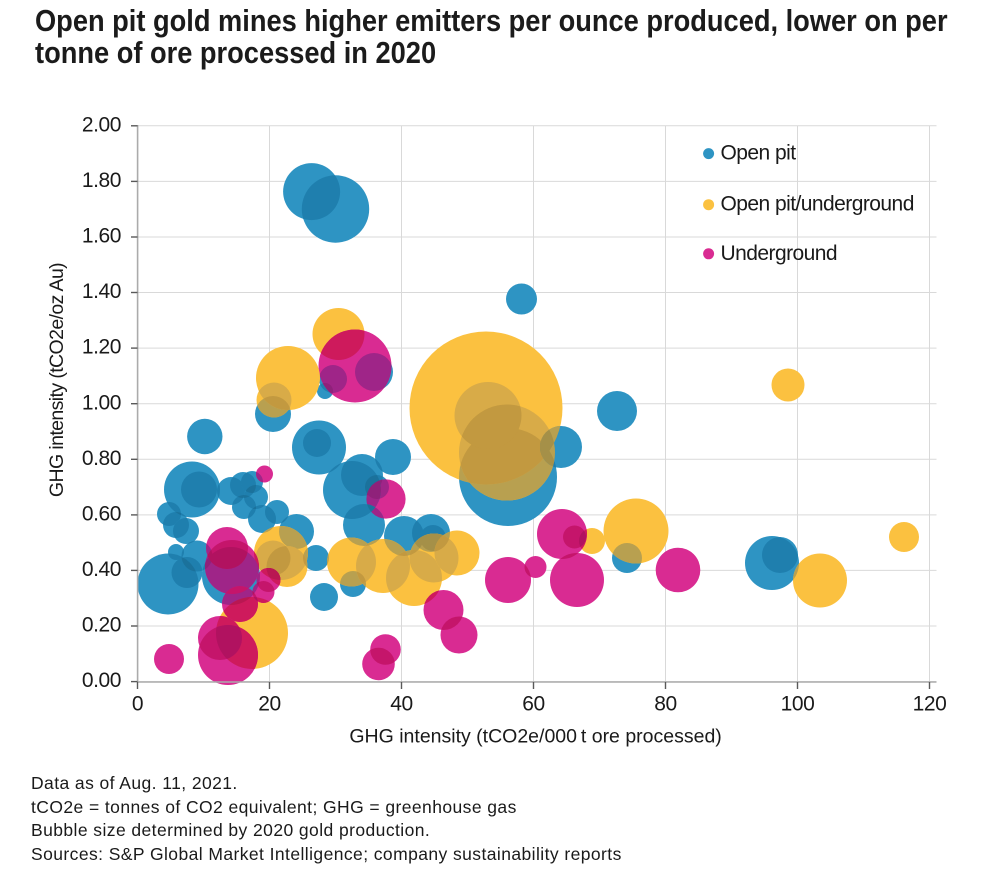  I want to click on svg-text: 2.00, so click(101, 124).